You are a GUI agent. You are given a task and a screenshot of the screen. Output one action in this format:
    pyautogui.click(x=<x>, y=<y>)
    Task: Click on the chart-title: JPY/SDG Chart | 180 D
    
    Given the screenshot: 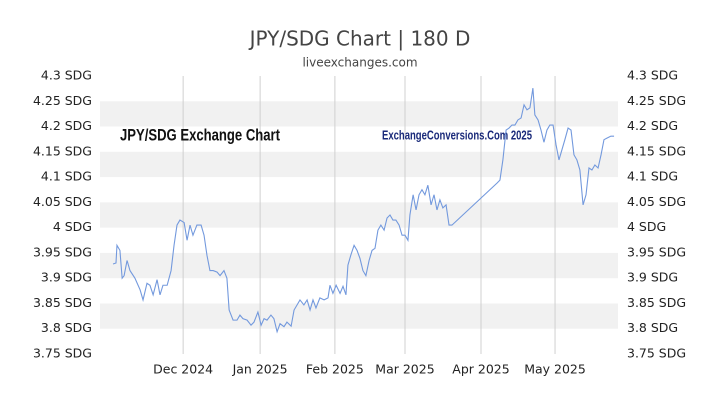 What is the action you would take?
    pyautogui.click(x=359, y=39)
    